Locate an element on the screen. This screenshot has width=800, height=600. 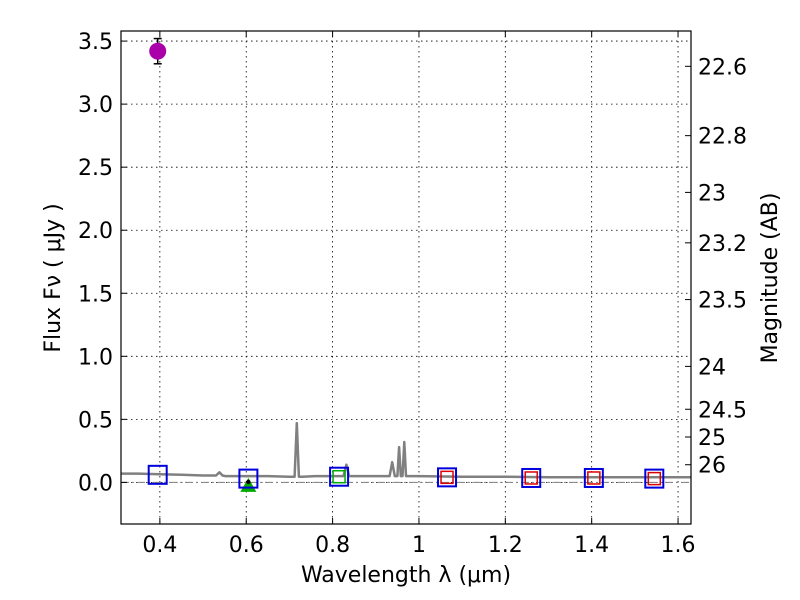
y-tick-label: 3.0 is located at coordinates (95, 105).